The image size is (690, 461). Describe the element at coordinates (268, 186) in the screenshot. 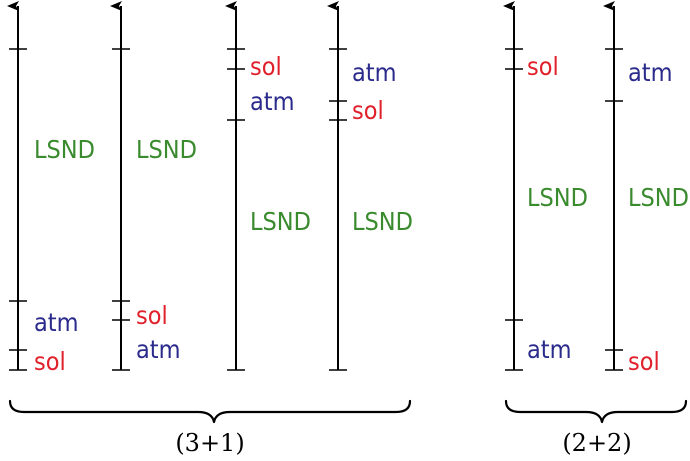

I see `spectrum-column-3: sol atm LSND` at that location.